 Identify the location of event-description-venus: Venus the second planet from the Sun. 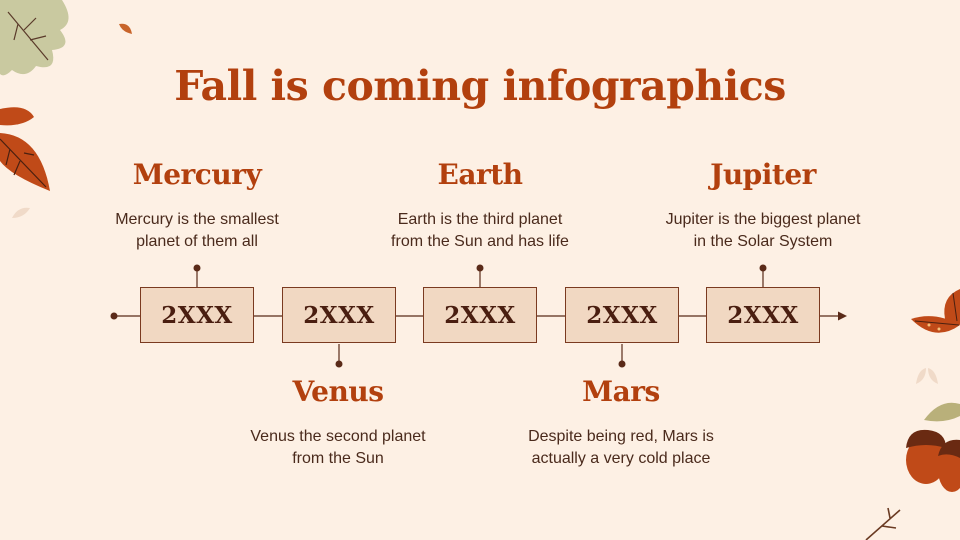
(338, 448).